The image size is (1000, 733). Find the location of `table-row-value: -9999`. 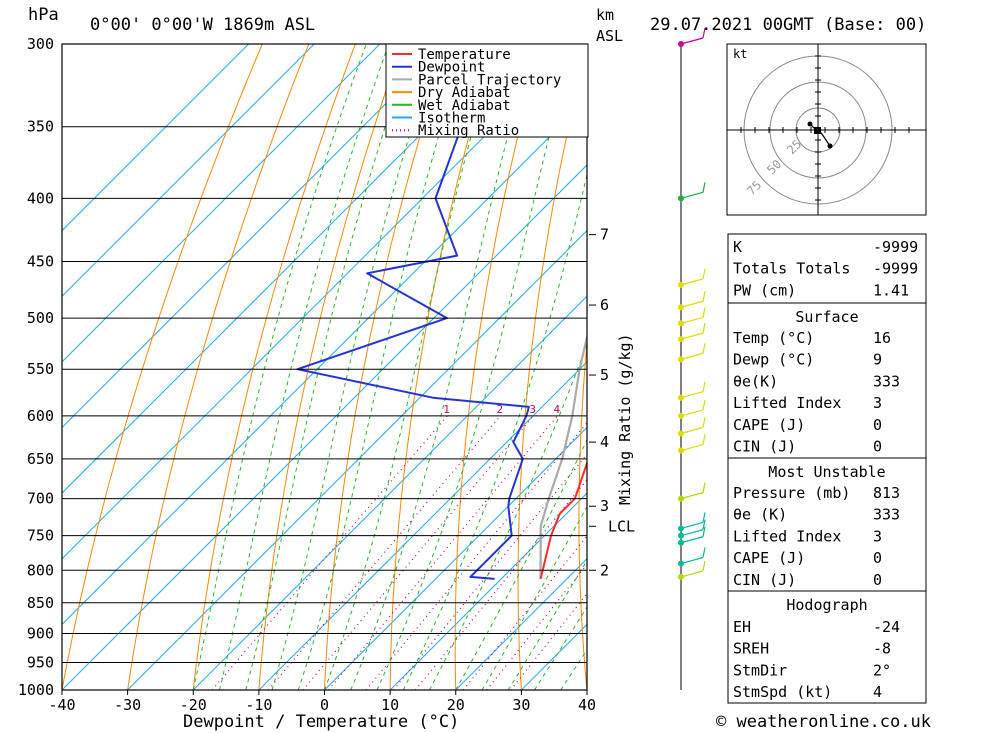

table-row-value: -9999 is located at coordinates (895, 269).